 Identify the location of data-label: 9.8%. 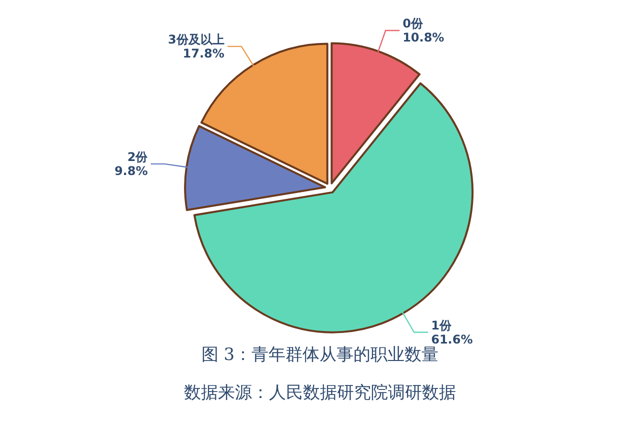
(131, 171).